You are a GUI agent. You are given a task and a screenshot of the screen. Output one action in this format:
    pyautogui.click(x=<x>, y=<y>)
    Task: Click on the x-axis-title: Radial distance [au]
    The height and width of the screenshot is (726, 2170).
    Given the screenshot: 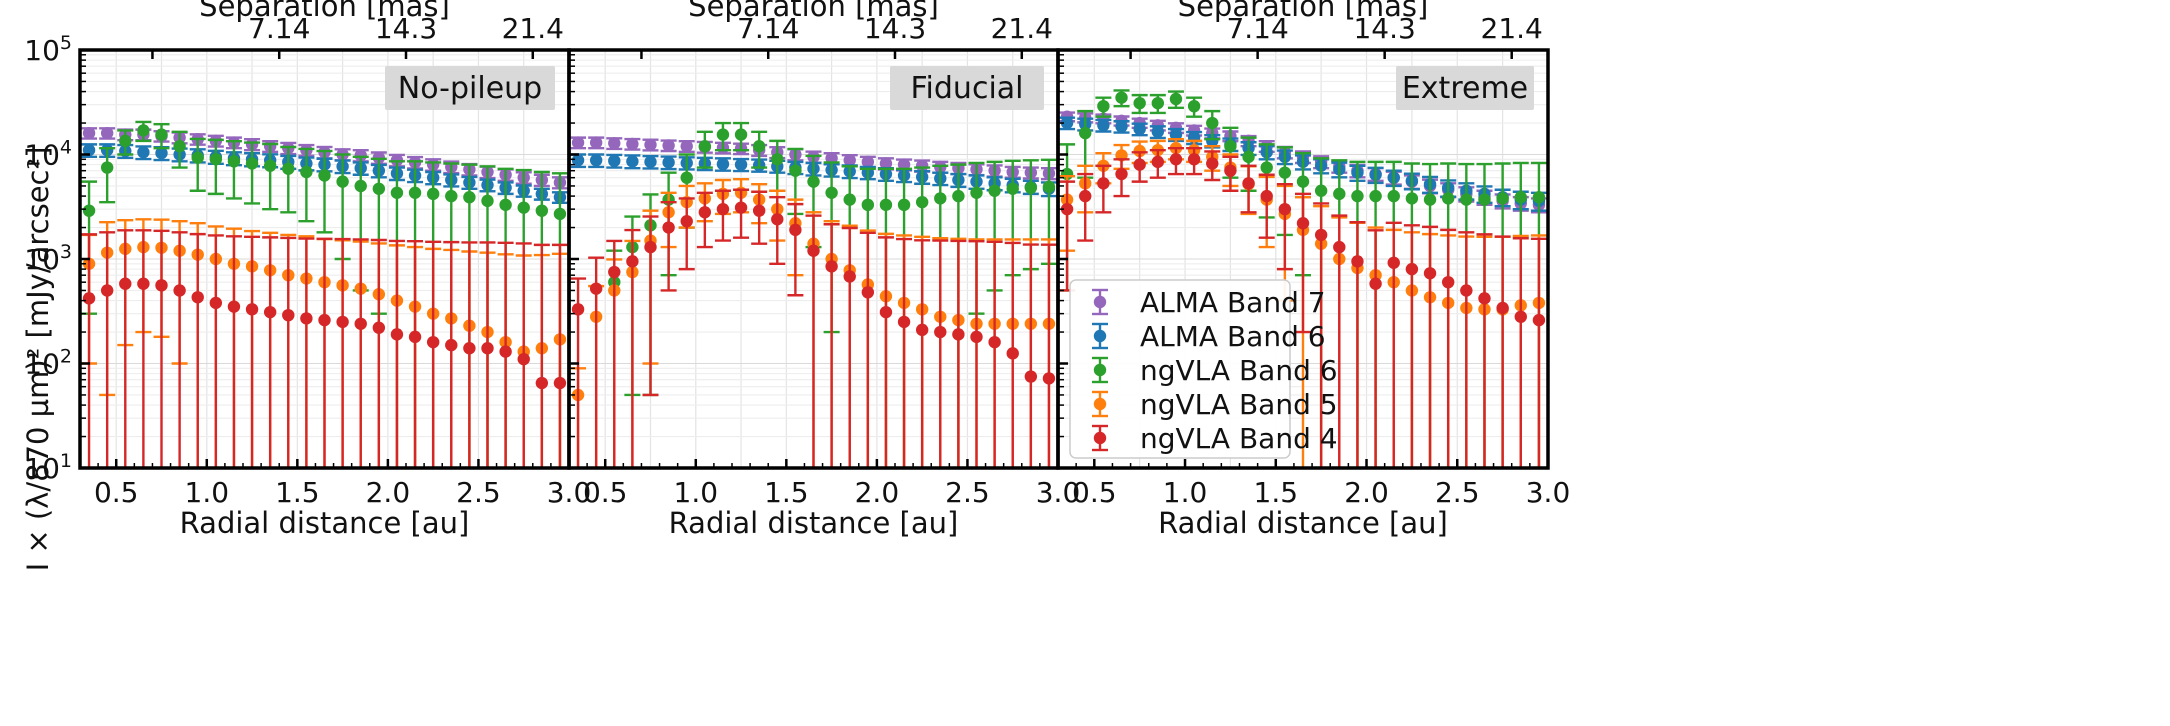 What is the action you would take?
    pyautogui.click(x=325, y=523)
    